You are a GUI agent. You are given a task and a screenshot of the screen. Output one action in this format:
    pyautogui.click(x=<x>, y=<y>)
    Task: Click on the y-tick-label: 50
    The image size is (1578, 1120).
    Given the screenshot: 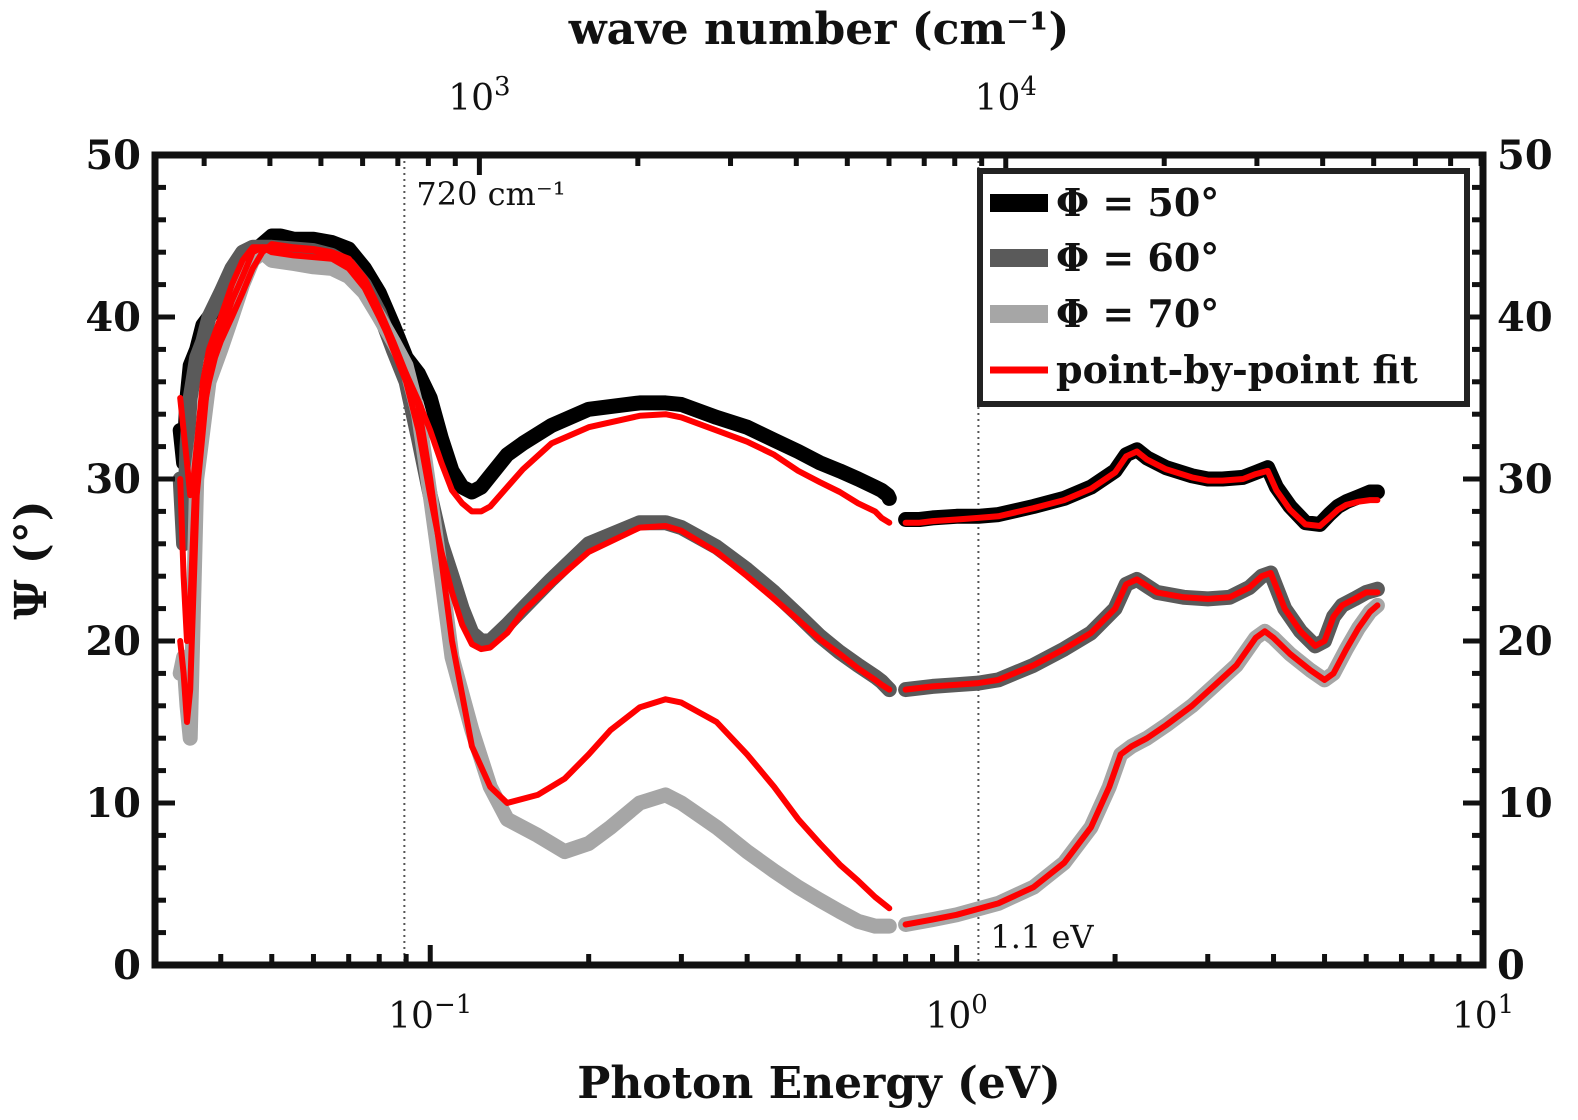 What is the action you would take?
    pyautogui.click(x=113, y=155)
    